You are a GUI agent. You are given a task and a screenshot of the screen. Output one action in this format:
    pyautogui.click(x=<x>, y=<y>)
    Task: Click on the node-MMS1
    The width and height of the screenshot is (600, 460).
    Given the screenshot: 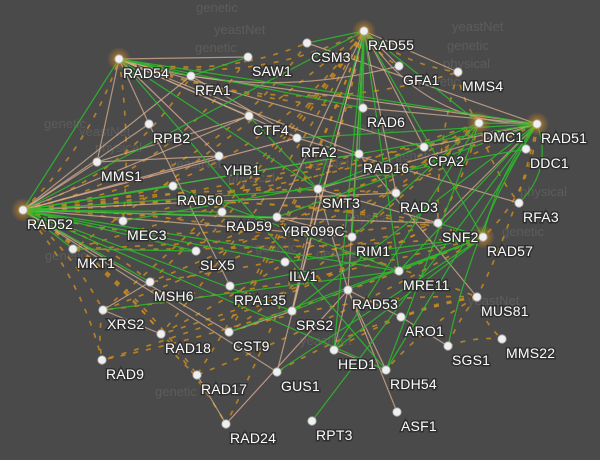 What is the action you would take?
    pyautogui.click(x=97, y=162)
    